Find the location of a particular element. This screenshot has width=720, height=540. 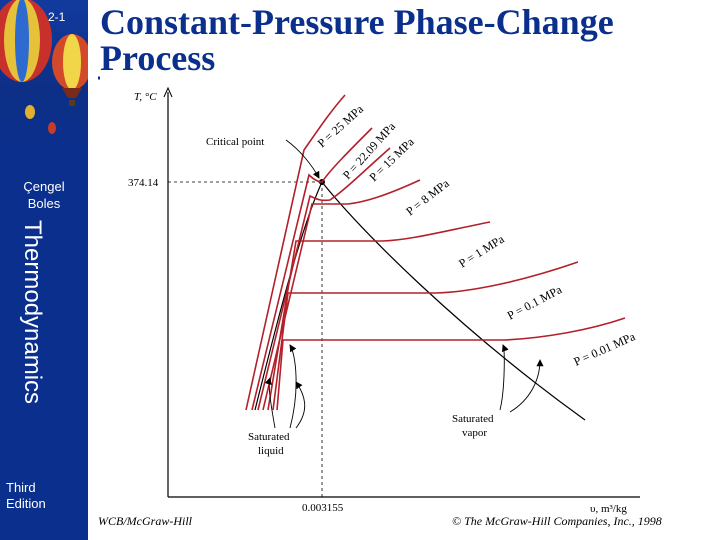

isobar-15mpa is located at coordinates (324, 279).